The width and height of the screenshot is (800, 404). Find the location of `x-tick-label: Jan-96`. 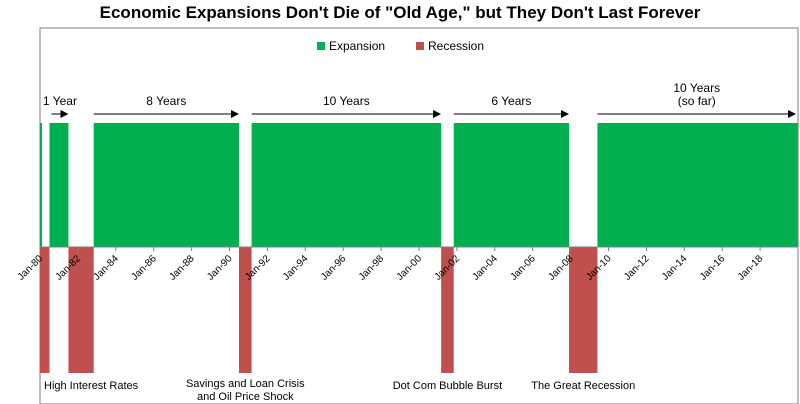

x-tick-label: Jan-96 is located at coordinates (334, 268).